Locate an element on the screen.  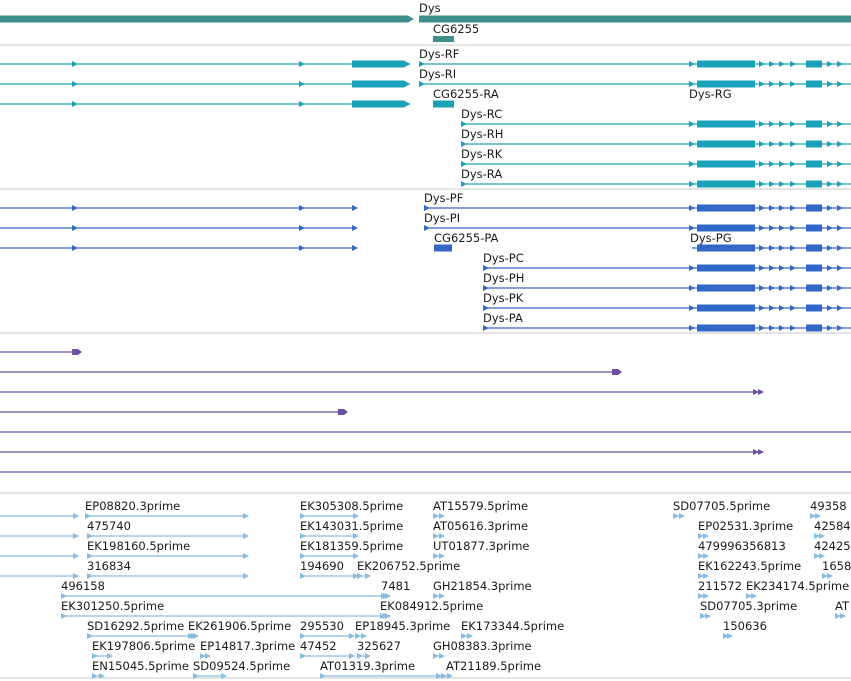
est-feature: 150636 is located at coordinates (745, 629).